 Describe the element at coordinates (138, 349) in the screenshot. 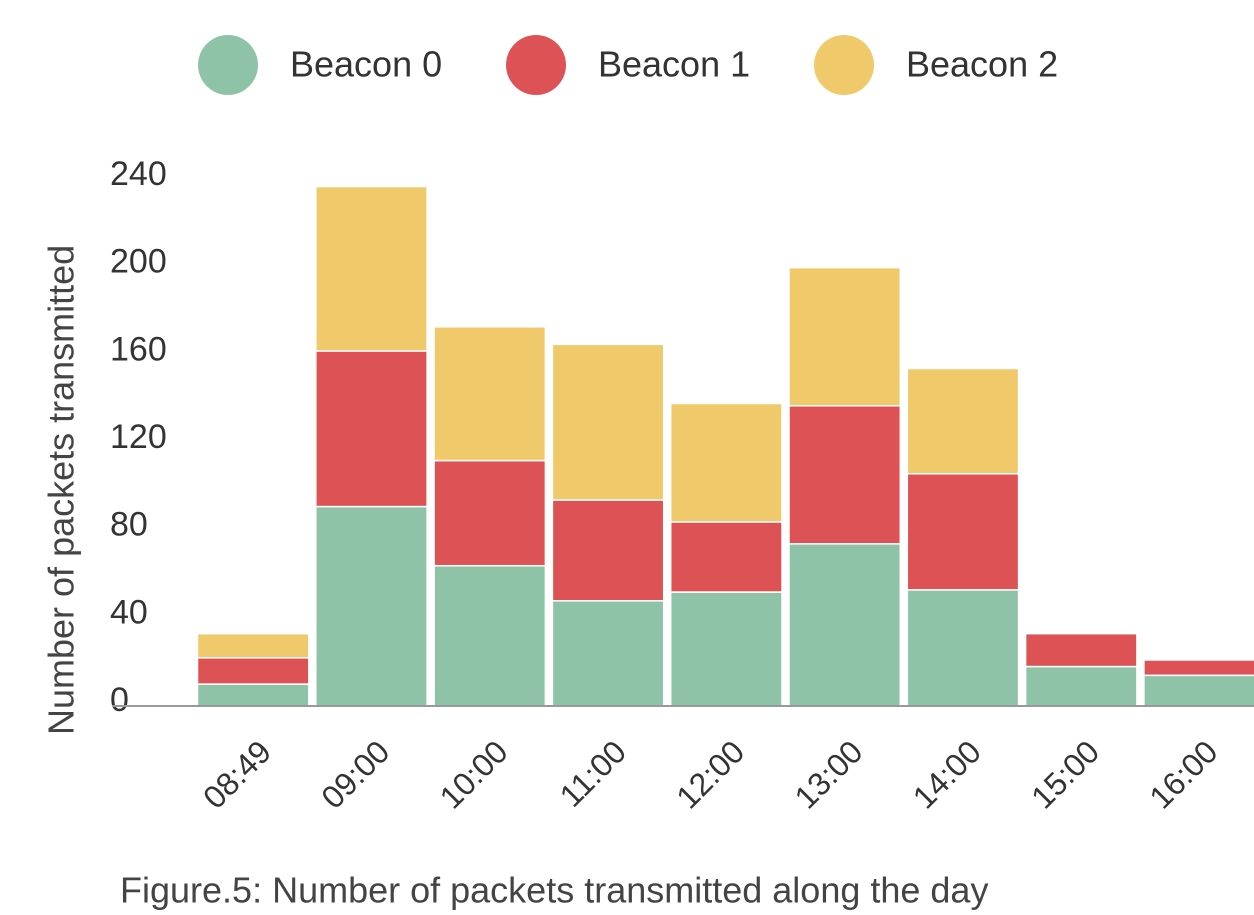

I see `y-tick-label: 160` at that location.